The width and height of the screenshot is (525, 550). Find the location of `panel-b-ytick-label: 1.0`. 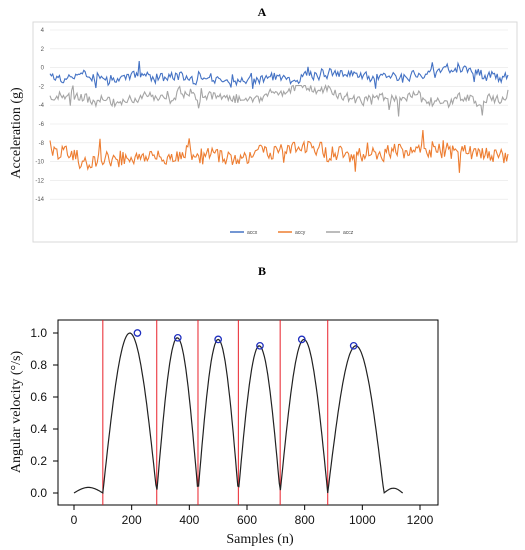

panel-b-ytick-label: 1.0 is located at coordinates (38, 333).